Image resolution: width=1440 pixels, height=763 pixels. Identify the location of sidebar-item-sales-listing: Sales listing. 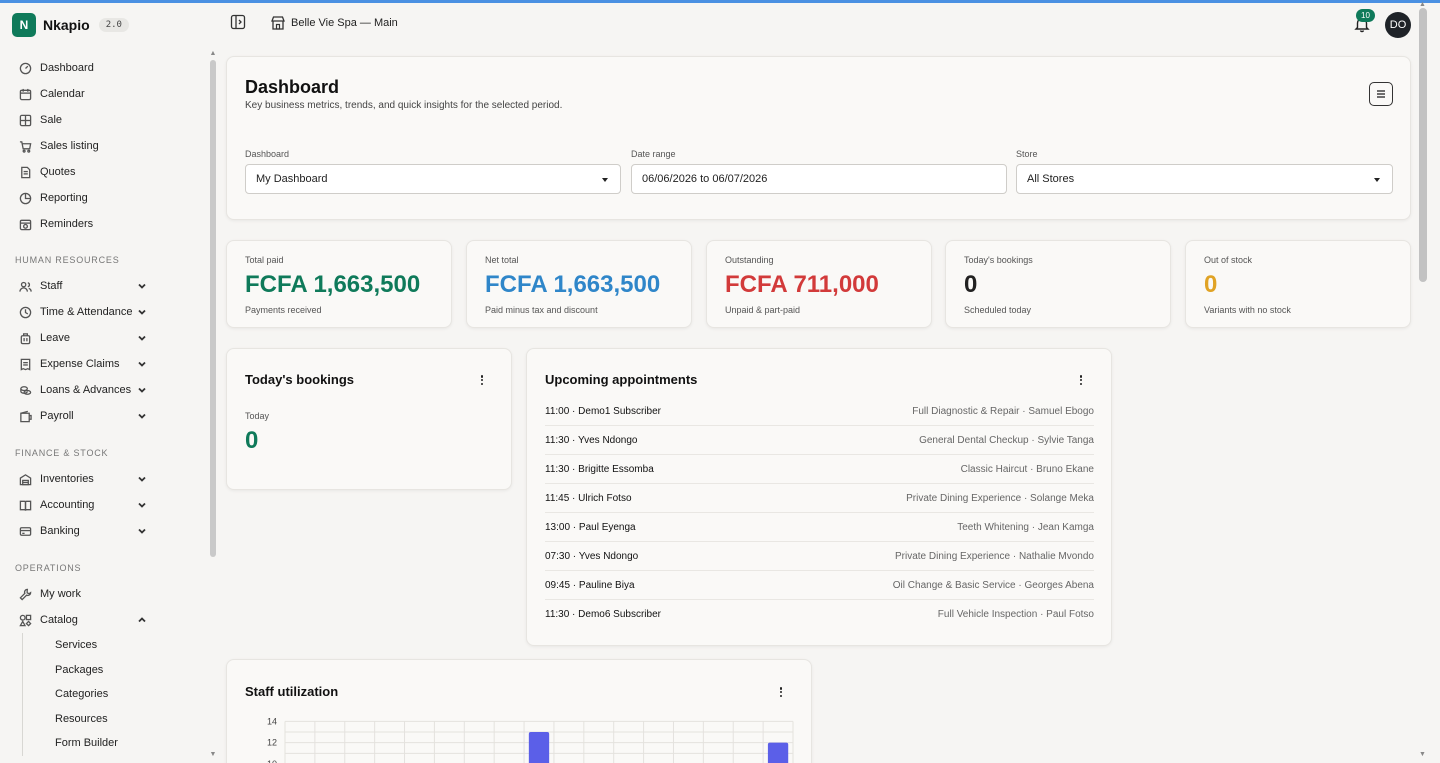
(104, 146).